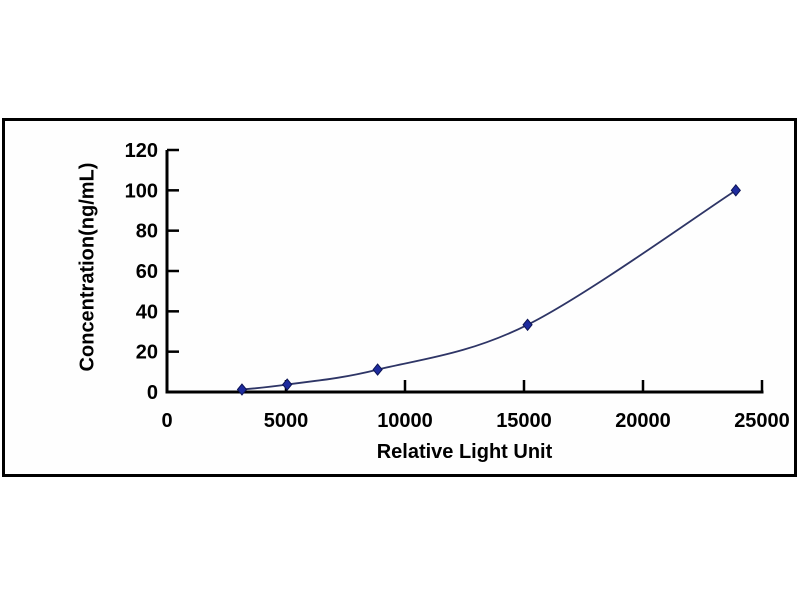  What do you see at coordinates (87, 267) in the screenshot?
I see `y-axis-title: Concentration(ng/mL)` at bounding box center [87, 267].